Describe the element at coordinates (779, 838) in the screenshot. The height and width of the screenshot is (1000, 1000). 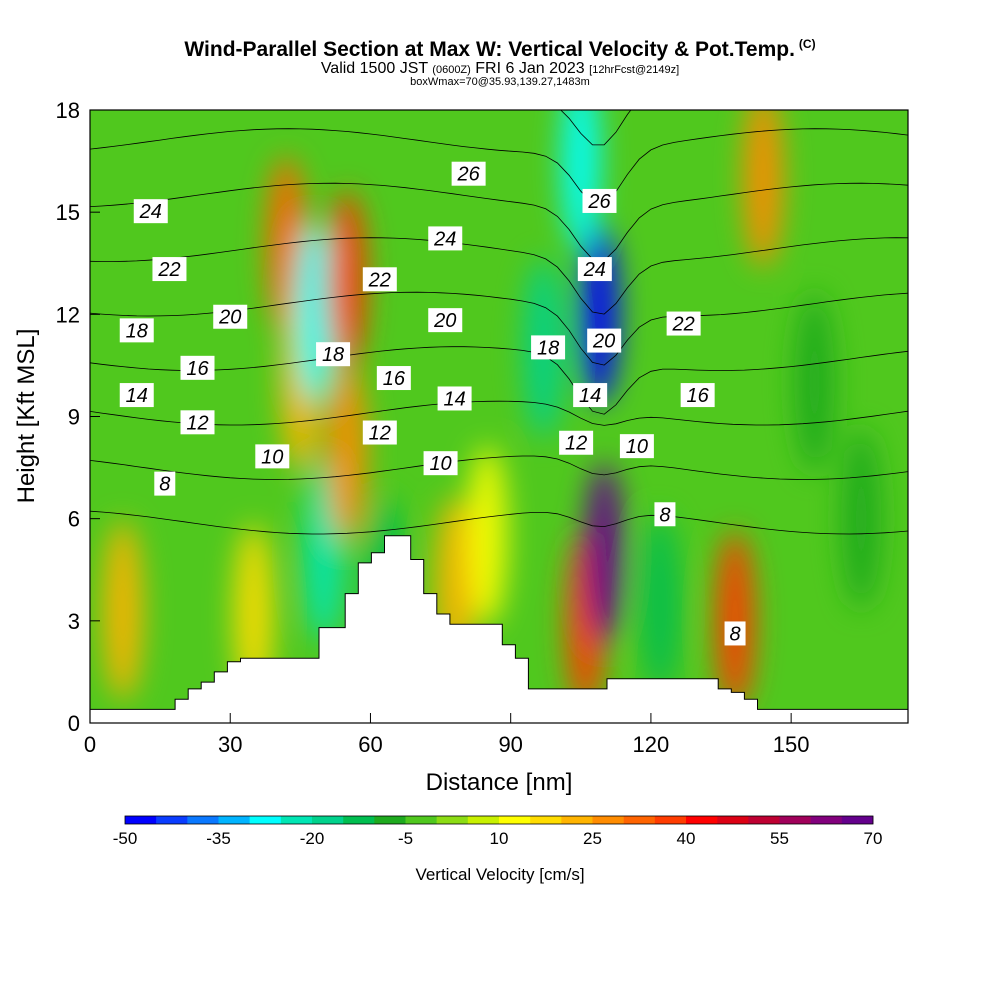
I see `colorbar-tick-label: 55` at that location.